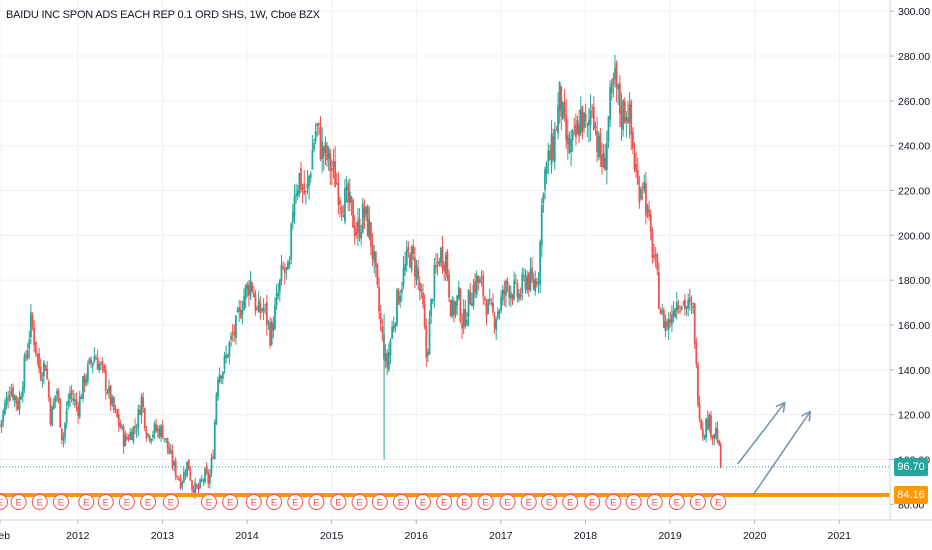 The height and width of the screenshot is (550, 932). I want to click on x-tick-label: 2013, so click(163, 536).